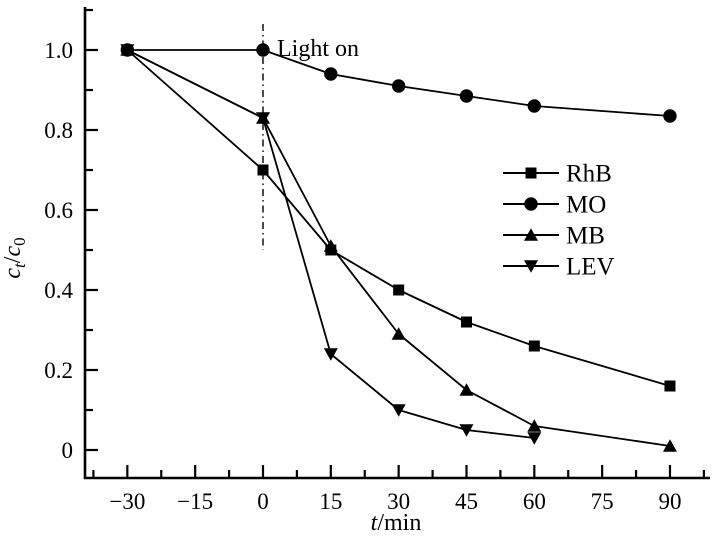 The width and height of the screenshot is (722, 546). Describe the element at coordinates (590, 267) in the screenshot. I see `legend-label: LEV` at that location.